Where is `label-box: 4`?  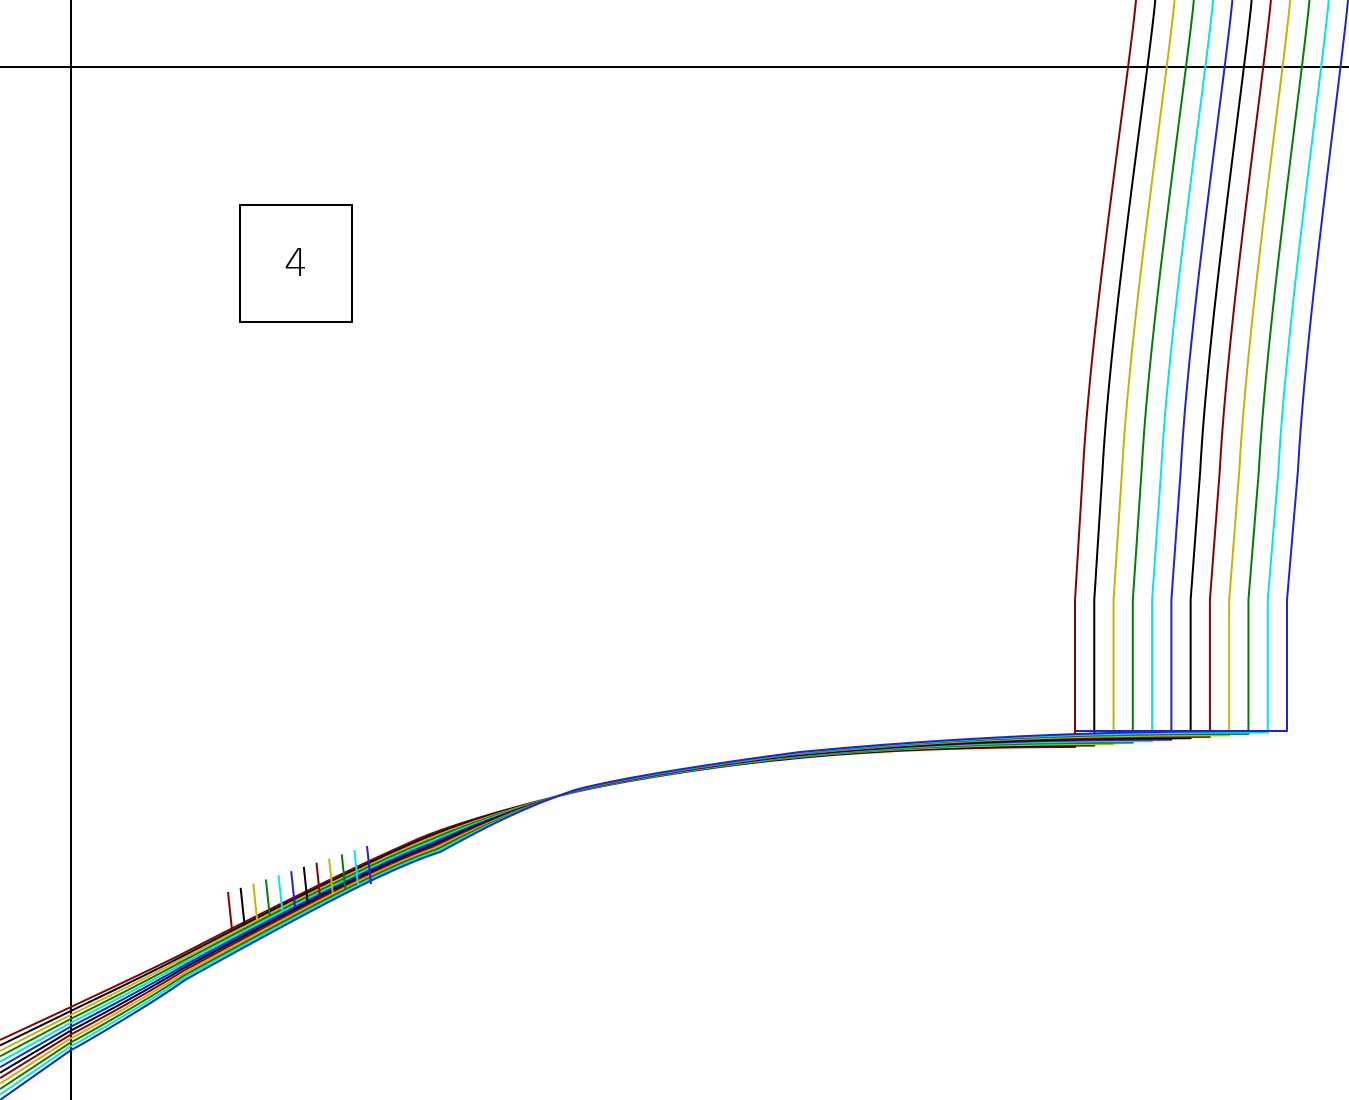
label-box: 4 is located at coordinates (296, 263).